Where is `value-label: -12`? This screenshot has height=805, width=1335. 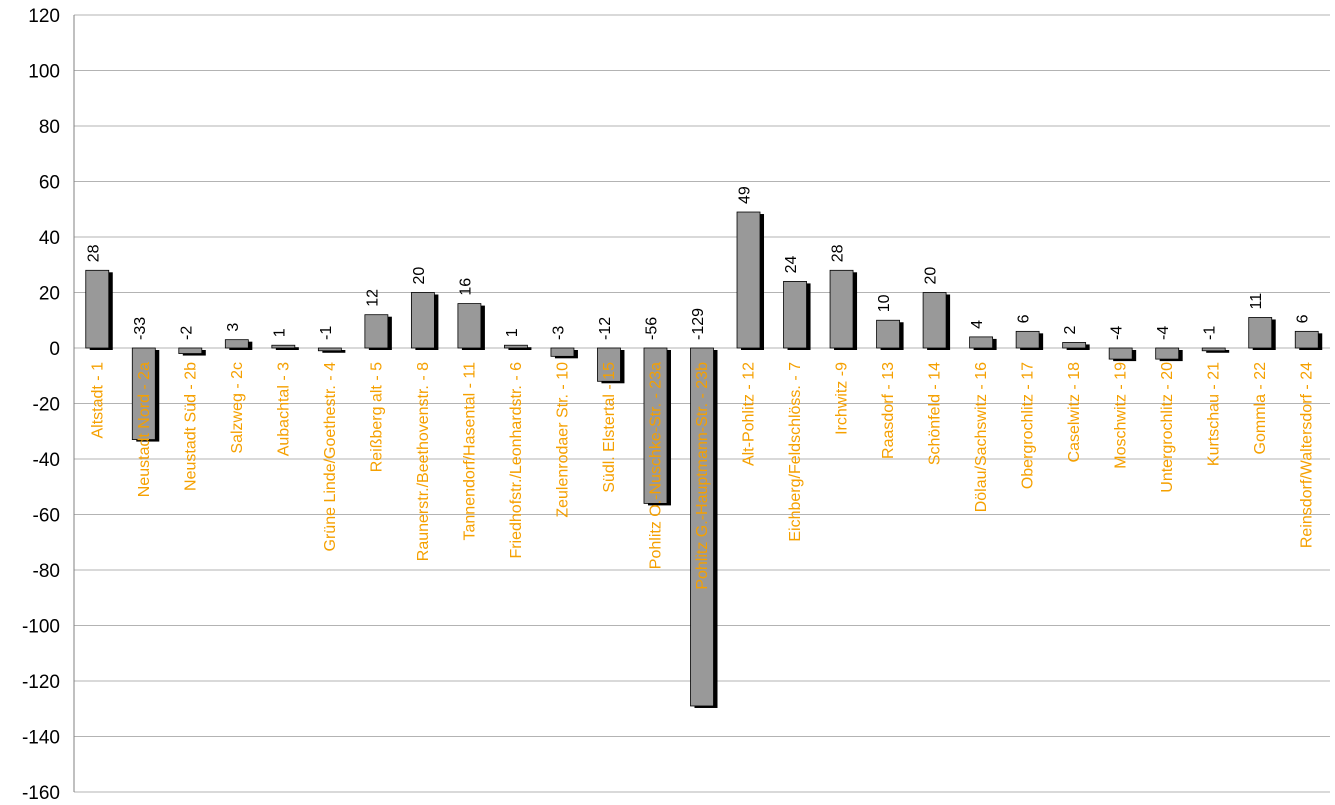 value-label: -12 is located at coordinates (605, 328).